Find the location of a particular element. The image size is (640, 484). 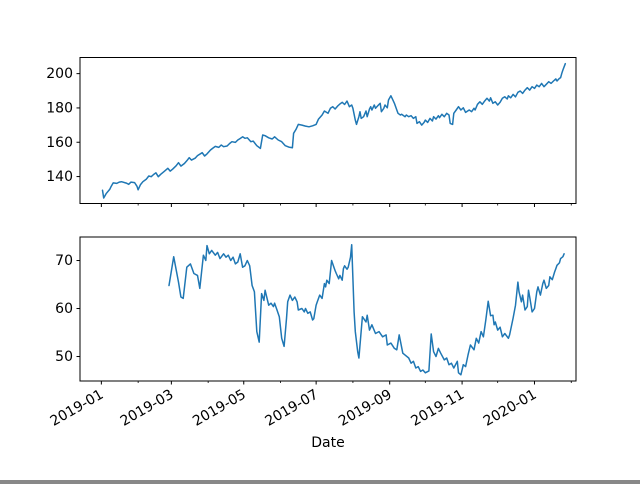

y-tick-label: 180 is located at coordinates (59, 109).